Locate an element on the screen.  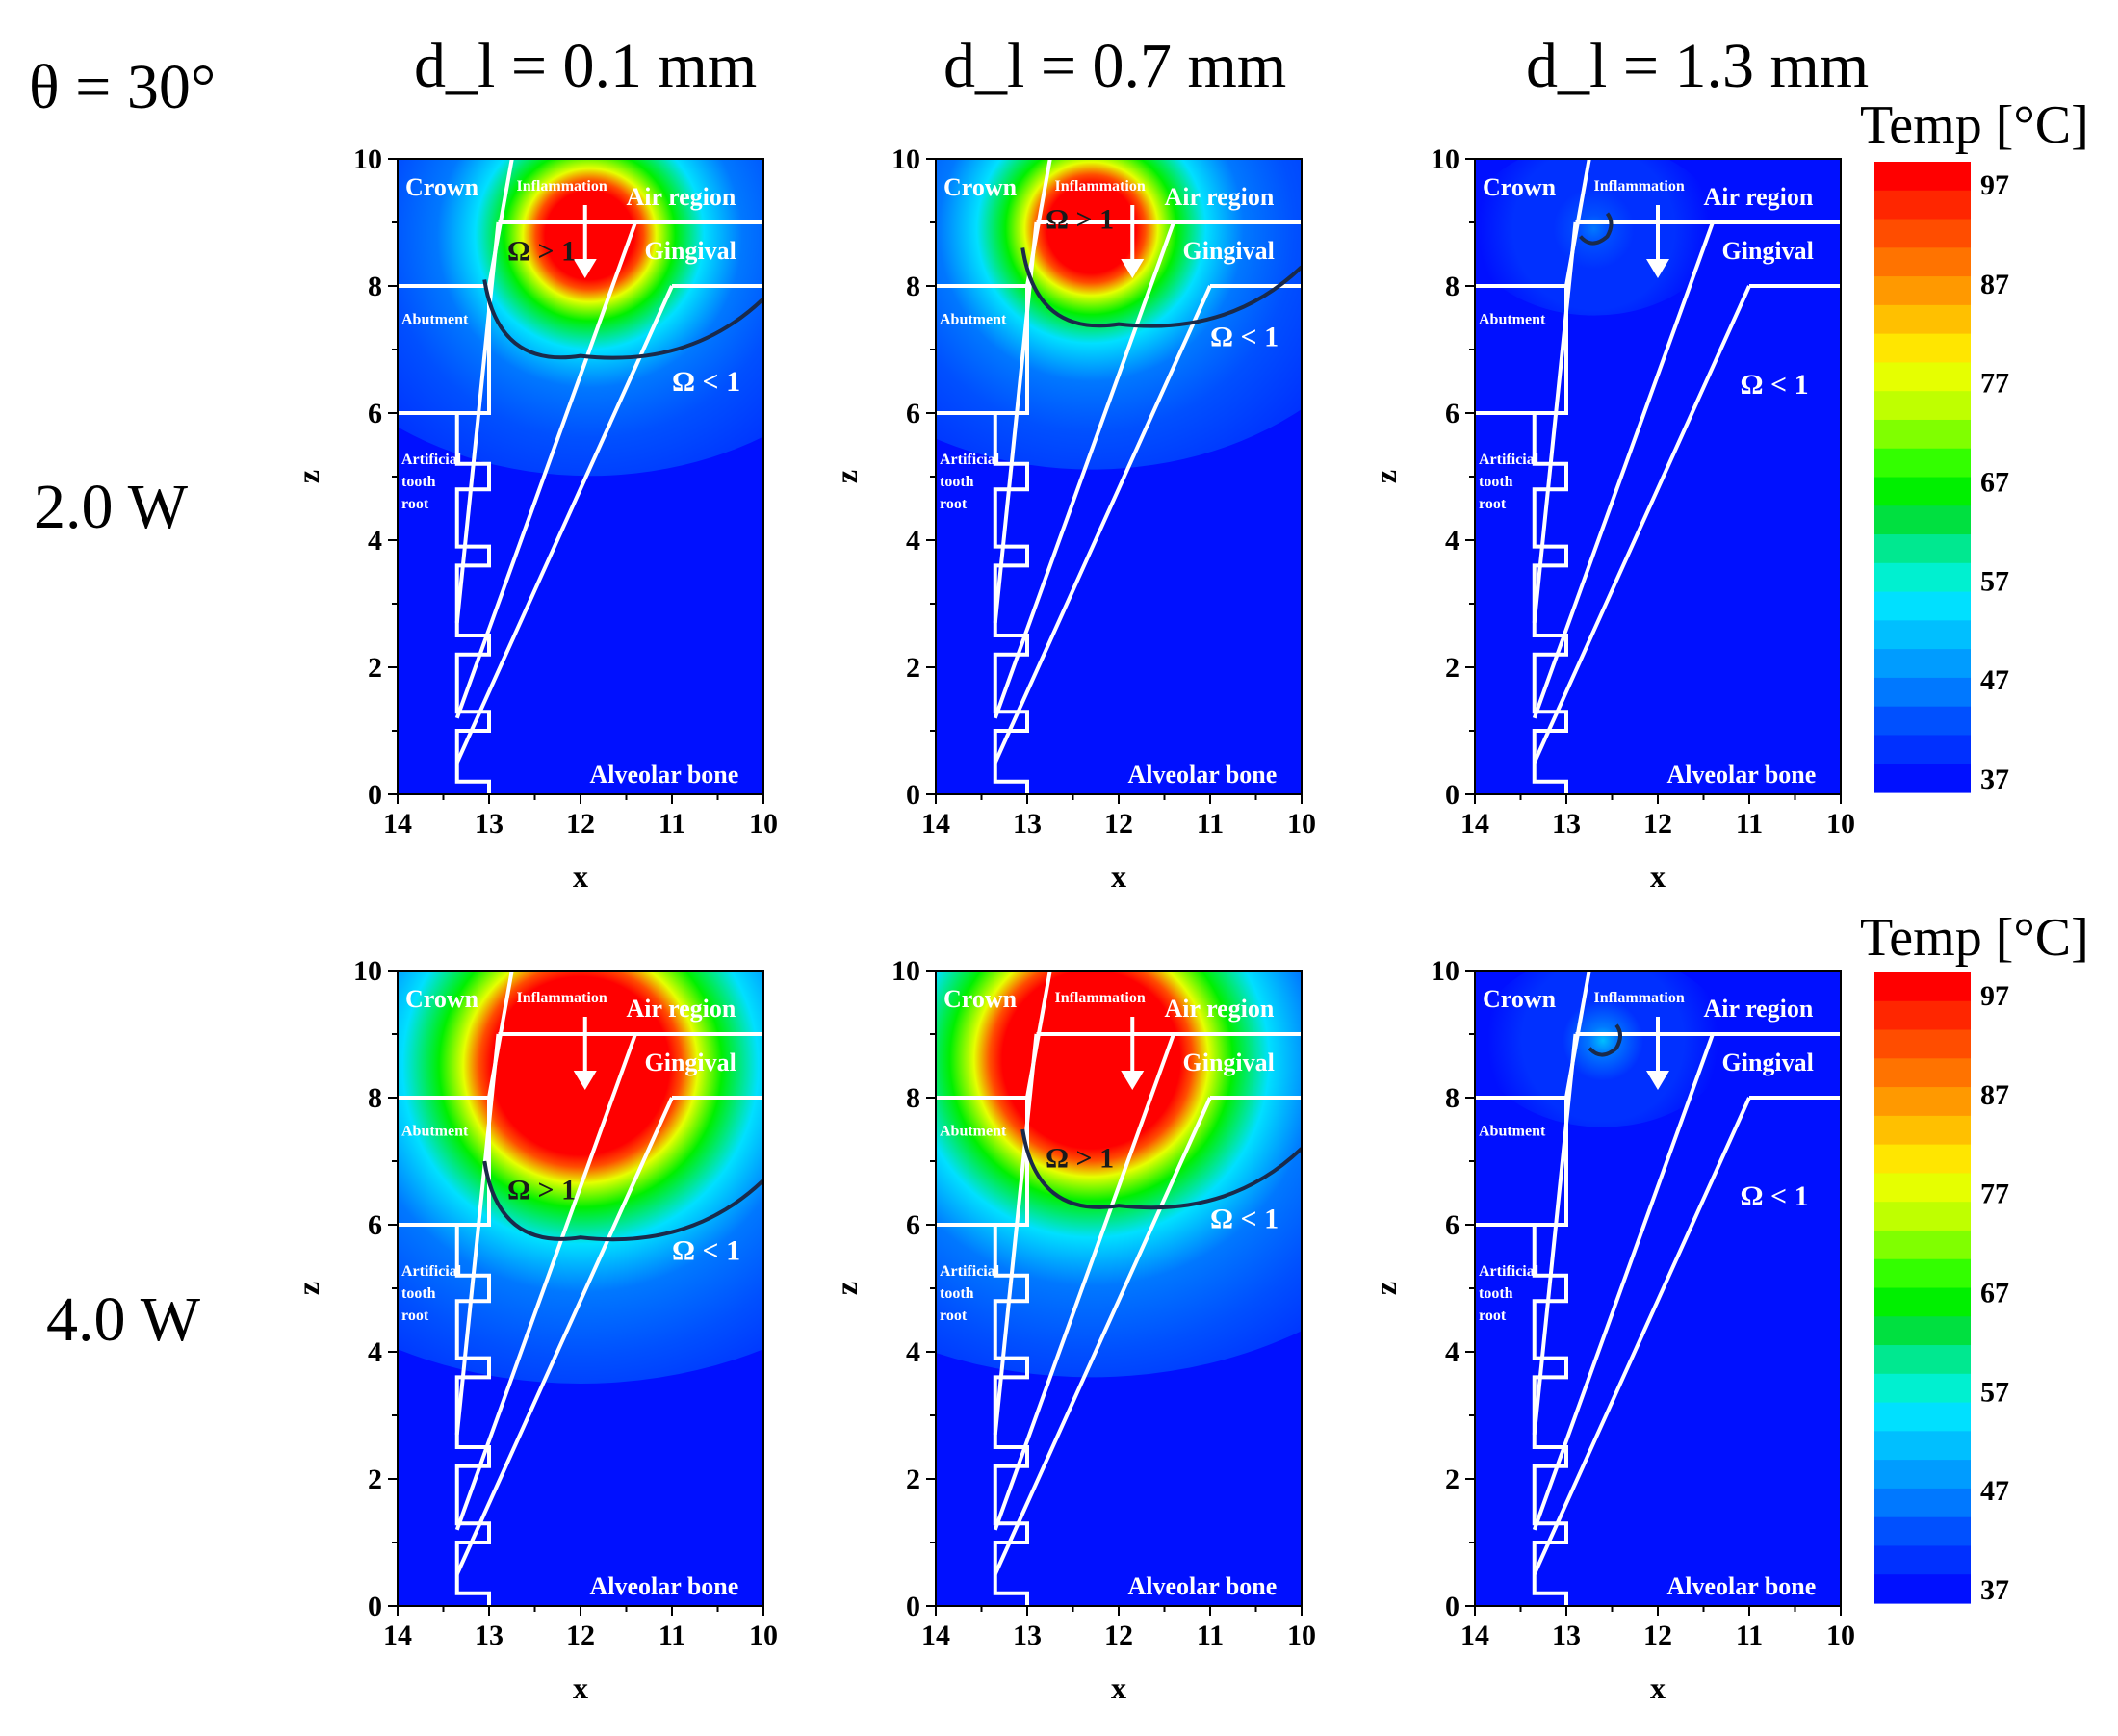
colorbar-tick-label: 47 is located at coordinates (1995, 680).